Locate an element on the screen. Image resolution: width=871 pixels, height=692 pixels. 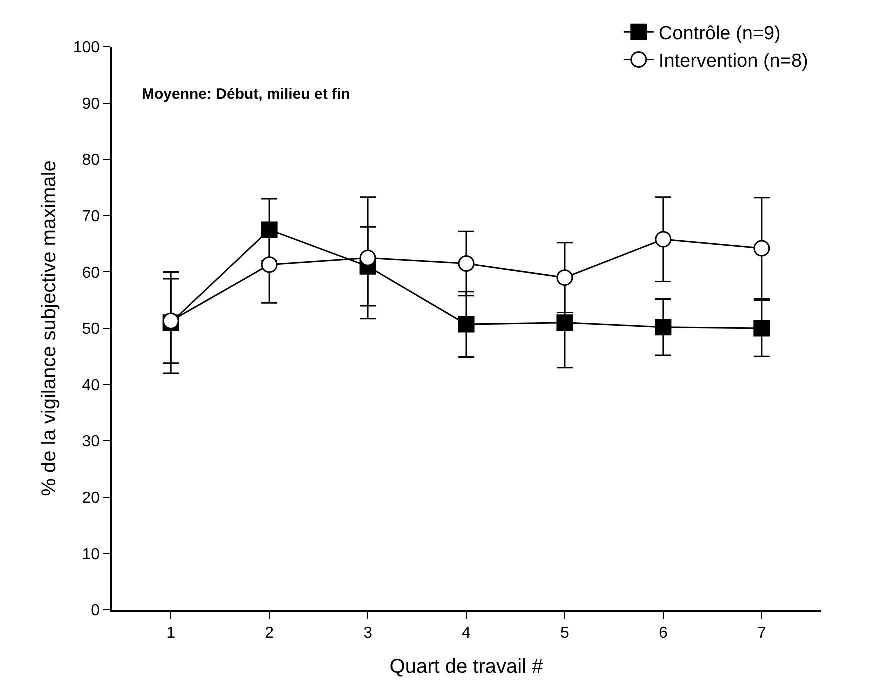
x-tick-label: 5 is located at coordinates (565, 633).